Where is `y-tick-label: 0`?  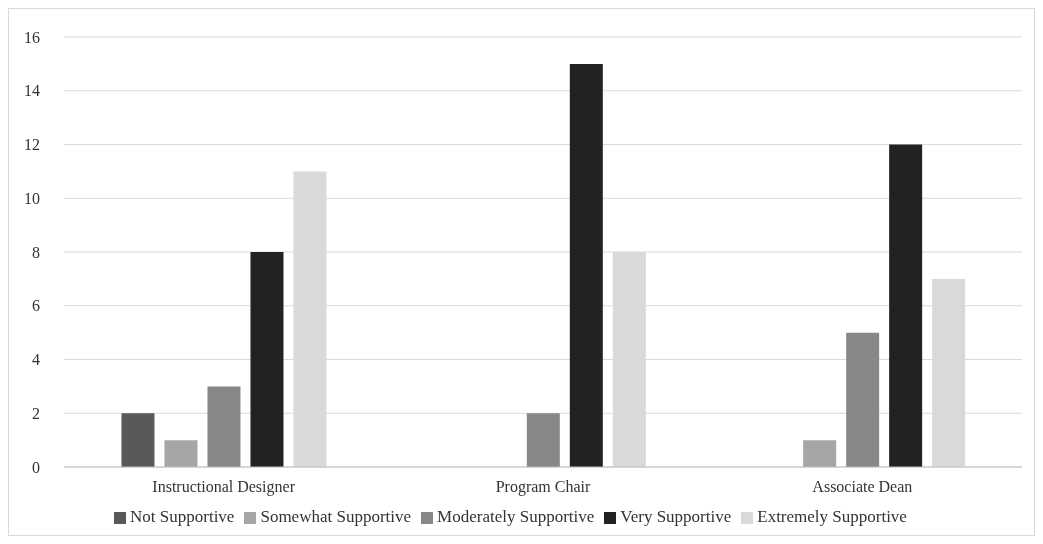 y-tick-label: 0 is located at coordinates (36, 467).